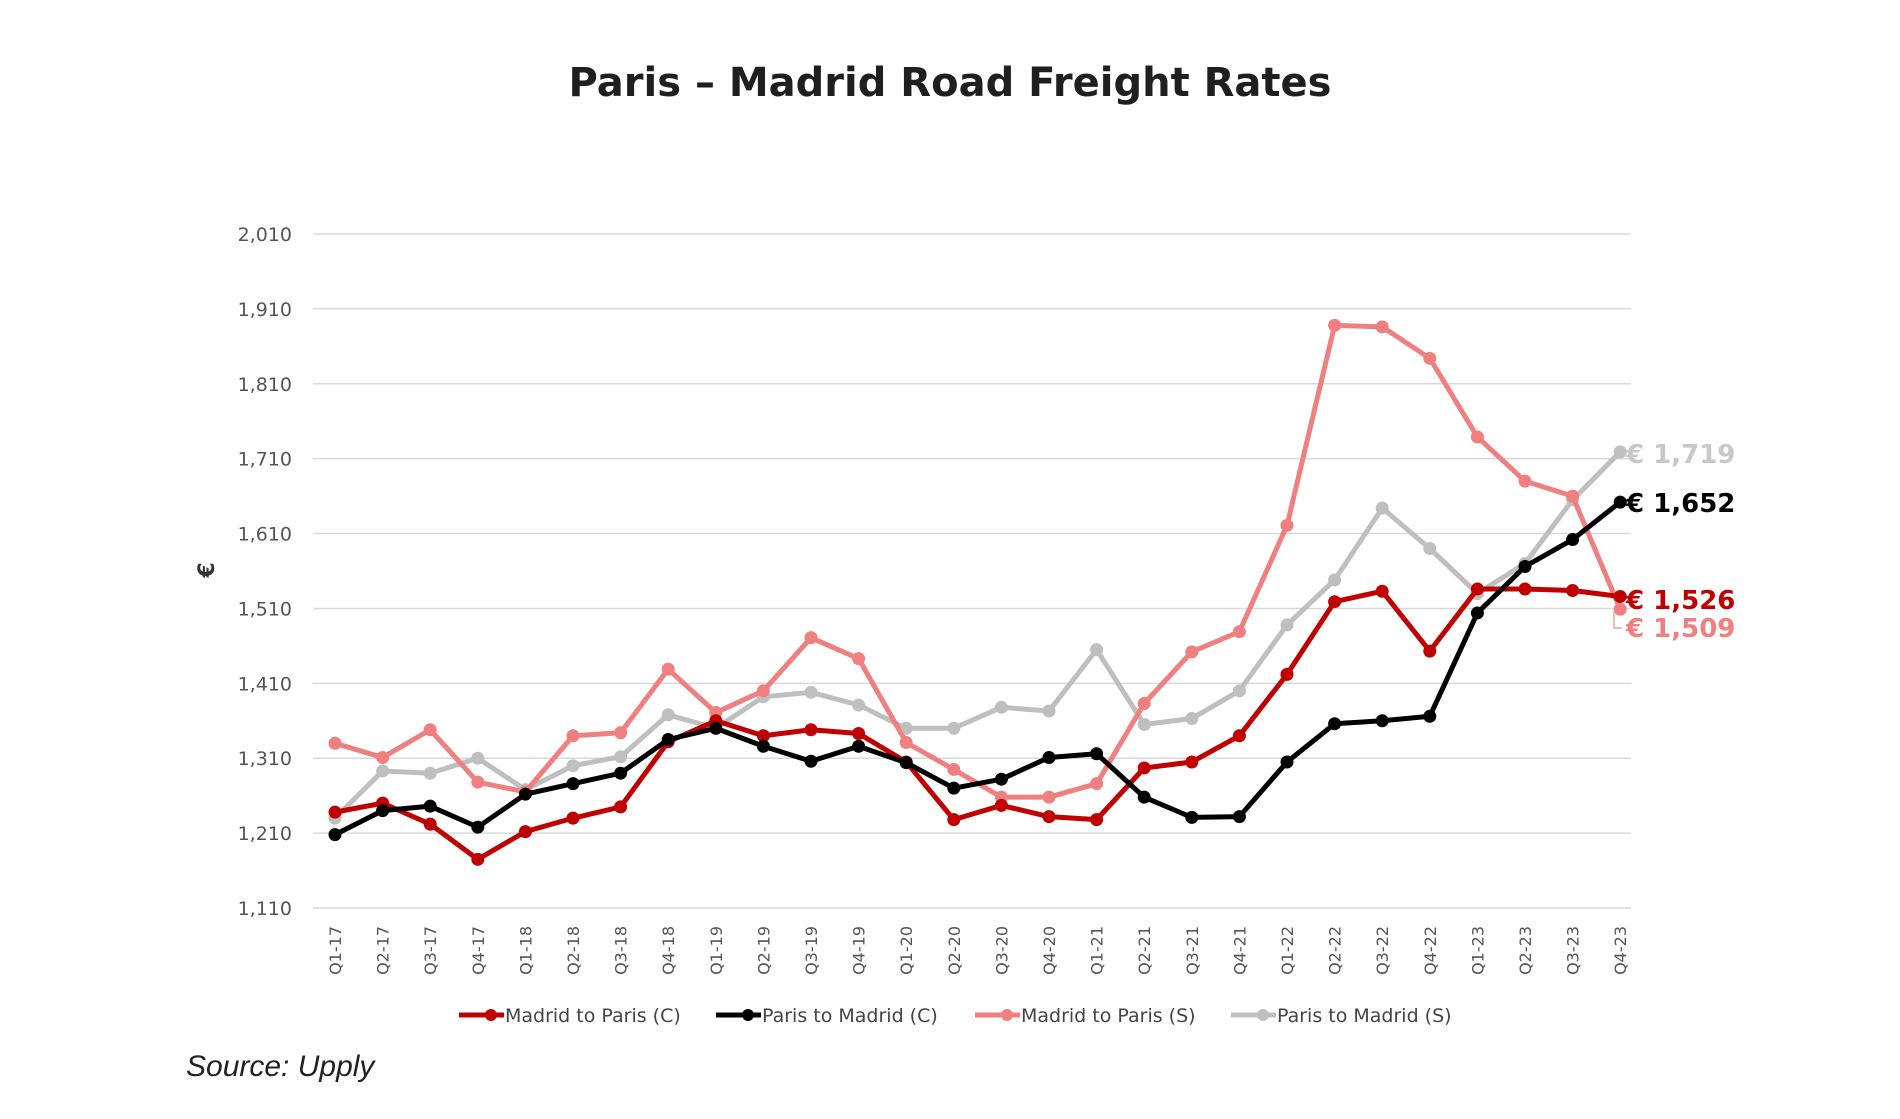  What do you see at coordinates (525, 950) in the screenshot?
I see `x-tick-label: Q1-18` at bounding box center [525, 950].